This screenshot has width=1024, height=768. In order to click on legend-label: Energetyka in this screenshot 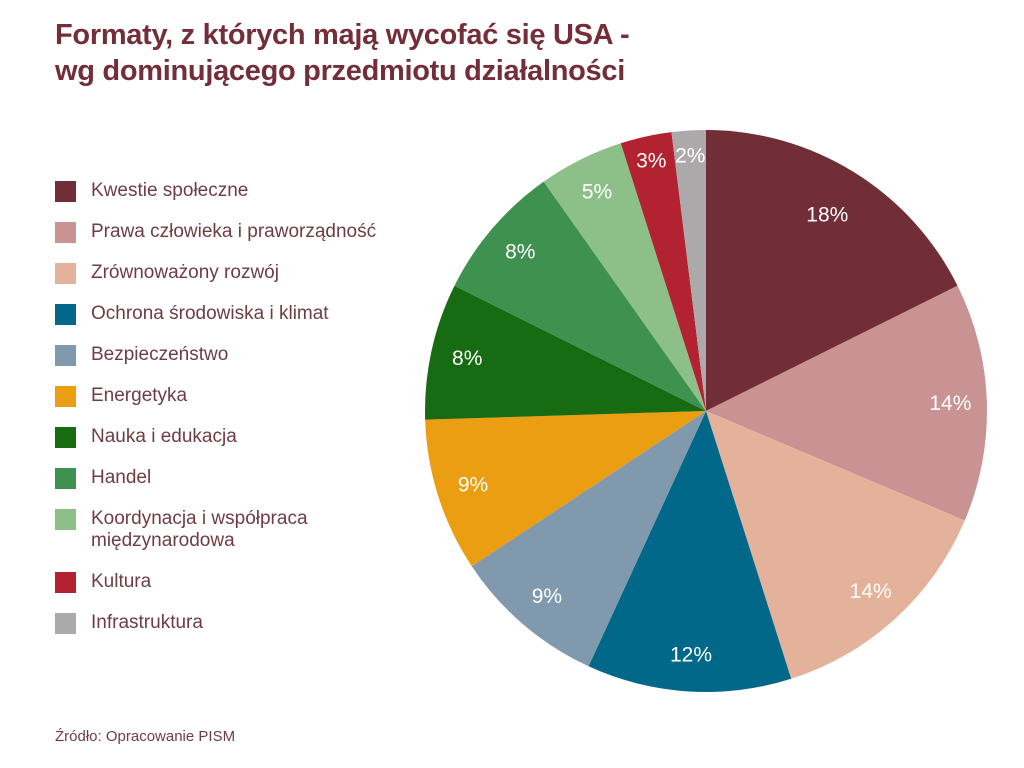, I will do `click(139, 396)`.